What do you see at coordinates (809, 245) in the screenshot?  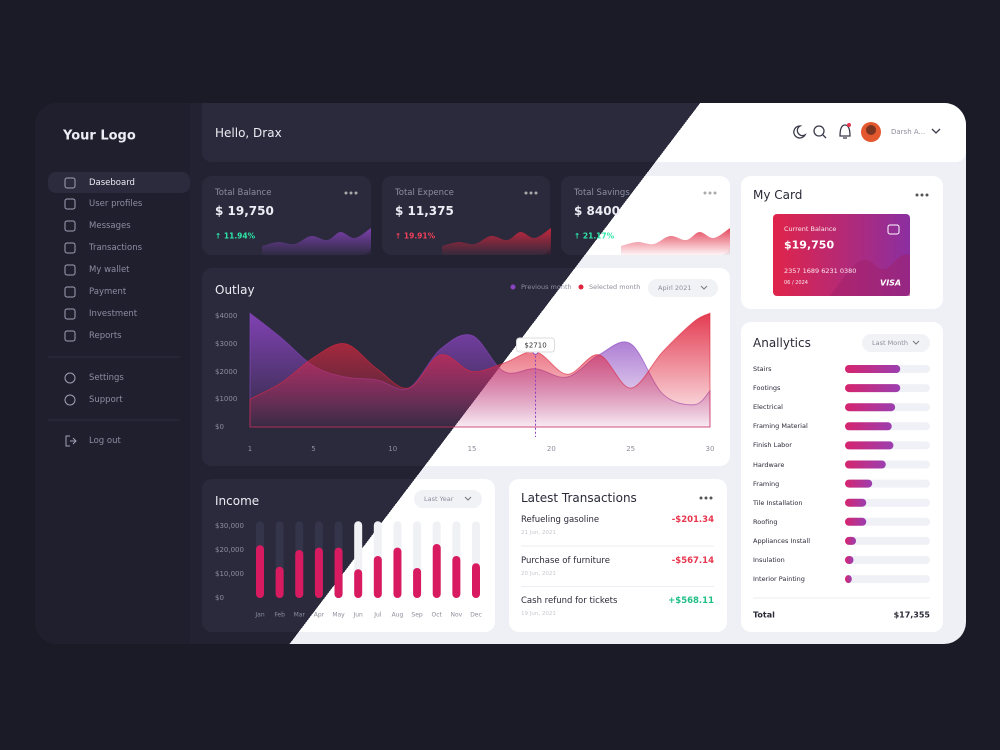 I see `card-balance: $19,750` at bounding box center [809, 245].